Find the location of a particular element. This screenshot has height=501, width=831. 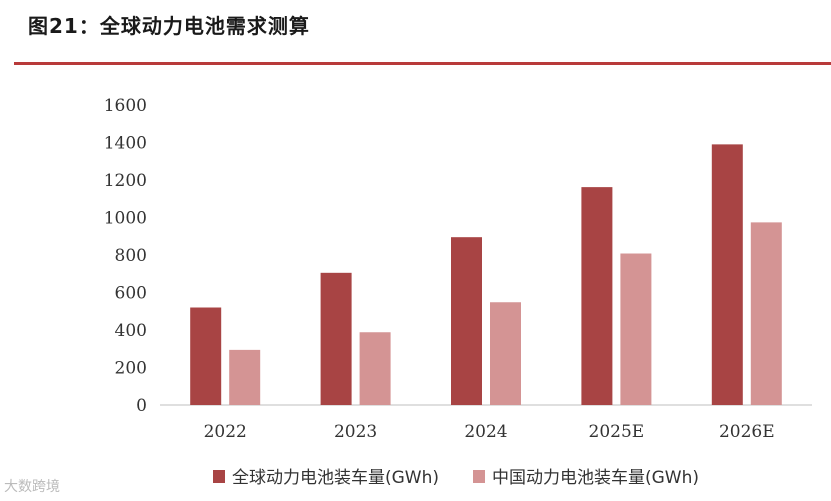

y-tick-label: 1400 is located at coordinates (125, 144).